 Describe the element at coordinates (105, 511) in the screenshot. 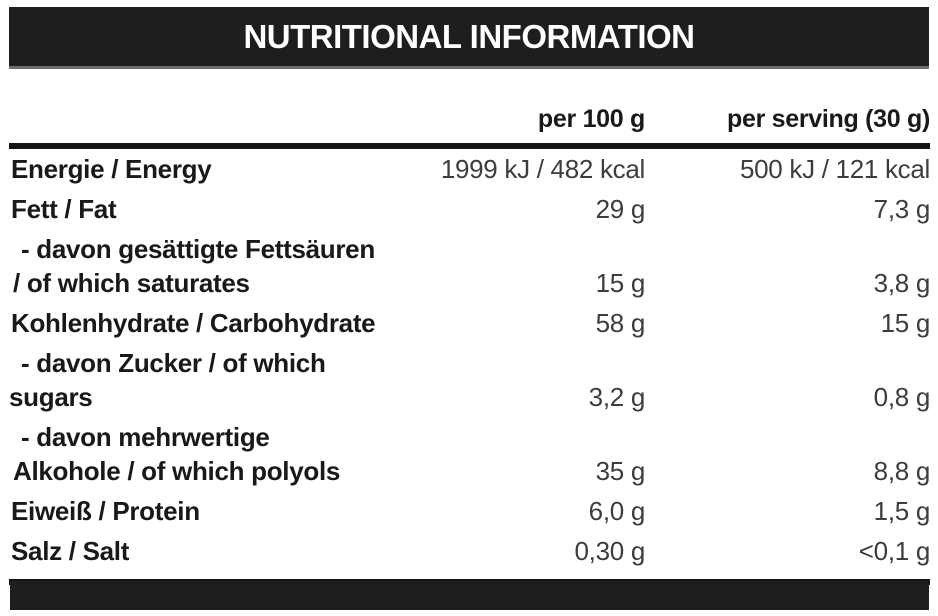

I see `row-label-line: Eiweiß / Protein` at that location.